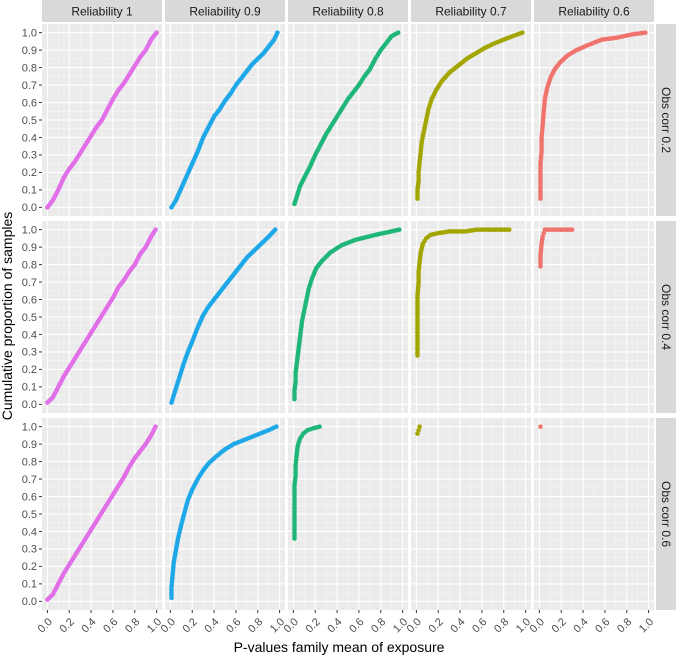 Image resolution: width=676 pixels, height=657 pixels. I want to click on panel-r2-c4, so click(471, 317).